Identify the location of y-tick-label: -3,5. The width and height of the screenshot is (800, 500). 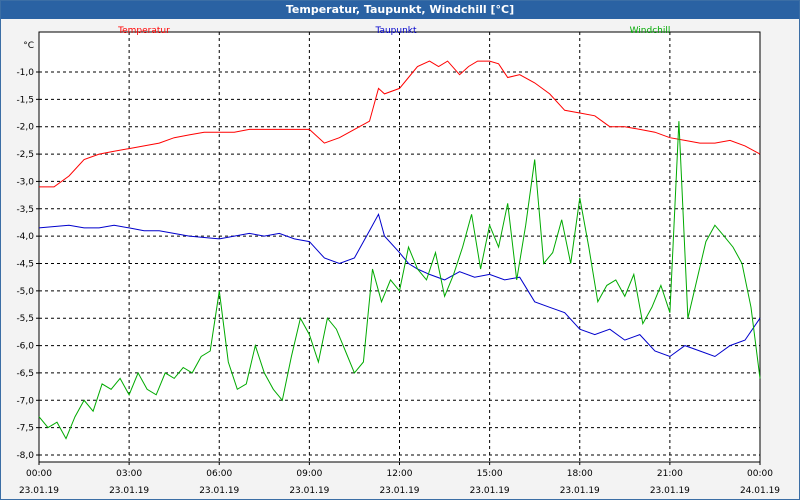
(25, 210).